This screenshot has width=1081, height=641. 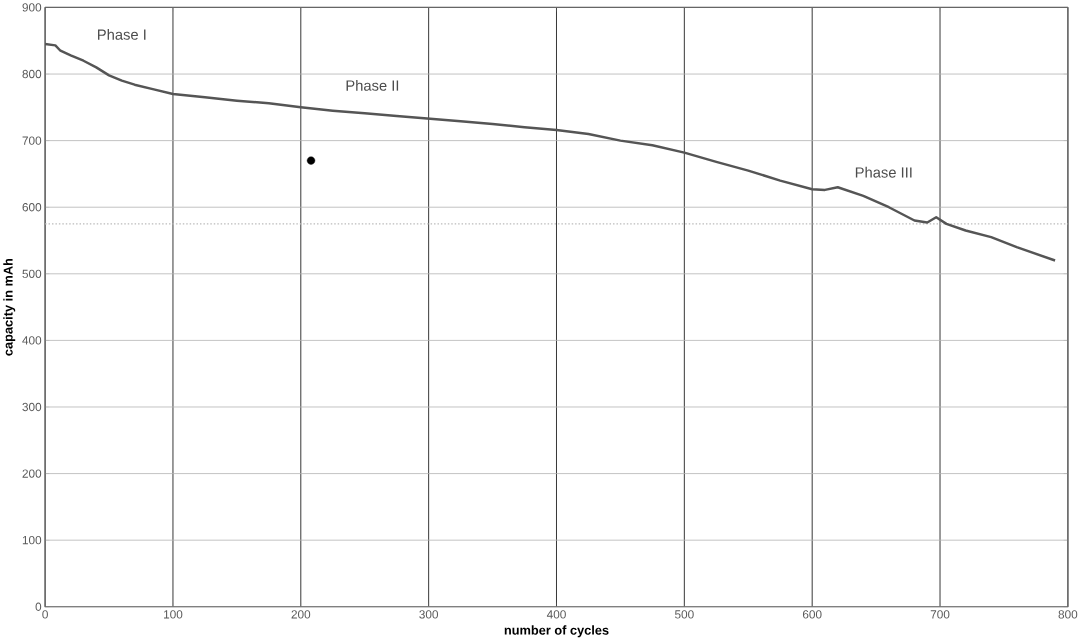 What do you see at coordinates (301, 614) in the screenshot?
I see `x-tick-label: 200` at bounding box center [301, 614].